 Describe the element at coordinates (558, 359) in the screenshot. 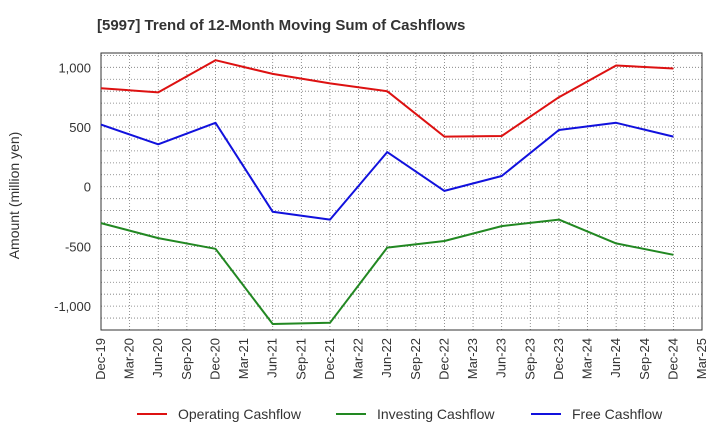

I see `x-tick-label: Dec-23` at that location.